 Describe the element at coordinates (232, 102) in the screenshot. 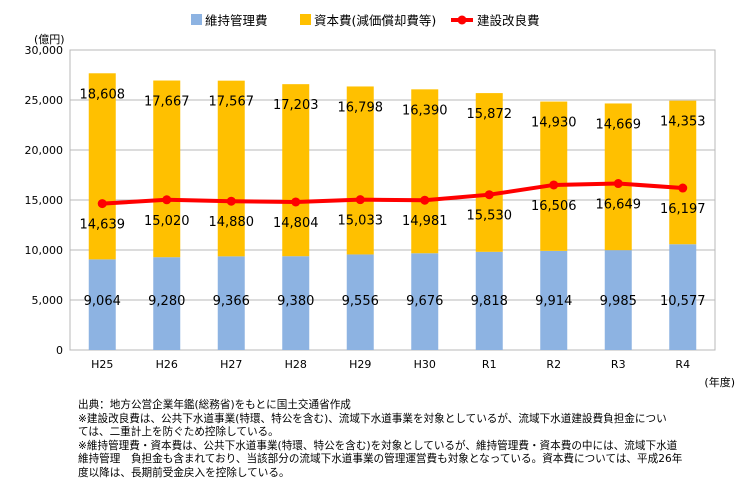

I see `capital-cost-label: 17,567` at that location.